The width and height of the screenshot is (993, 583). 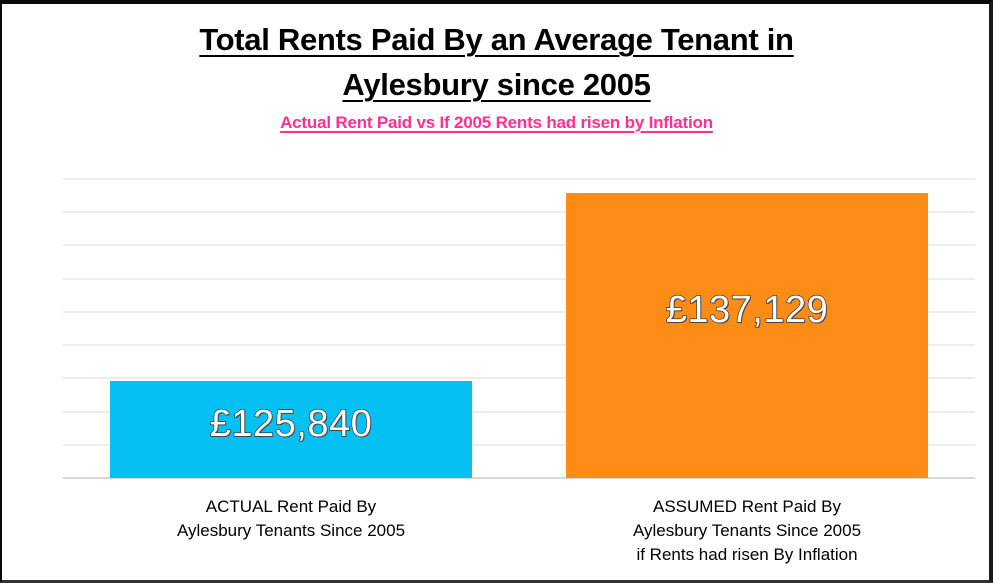 What do you see at coordinates (496, 39) in the screenshot?
I see `chart-title-line-1: Total Rents Paid By an Average Tenant in` at bounding box center [496, 39].